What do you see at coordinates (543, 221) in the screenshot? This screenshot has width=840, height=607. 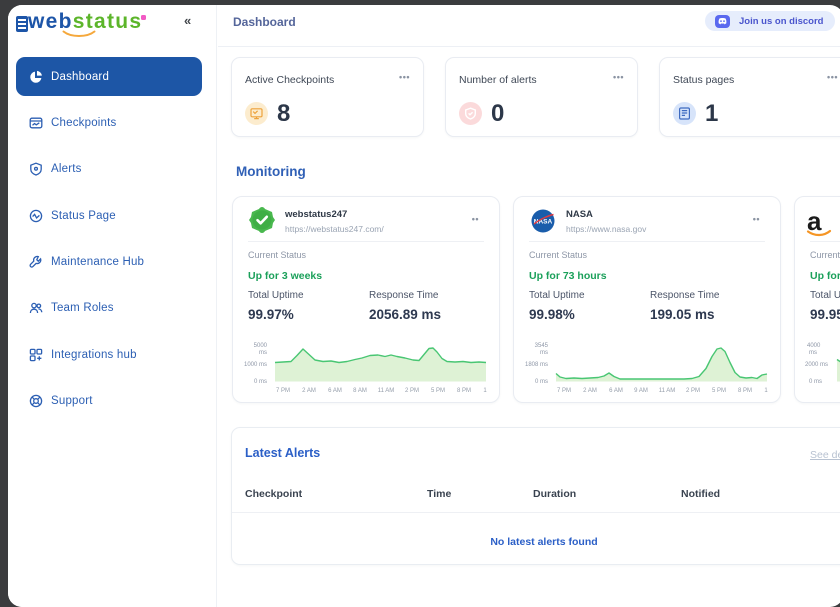 I see `svg-text: NASA` at bounding box center [543, 221].